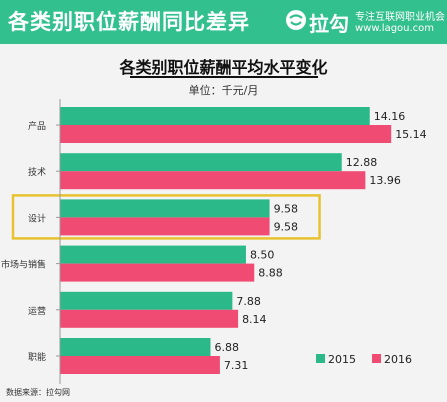 This screenshot has width=447, height=402. Describe the element at coordinates (398, 359) in the screenshot. I see `legend-label: 2016` at that location.